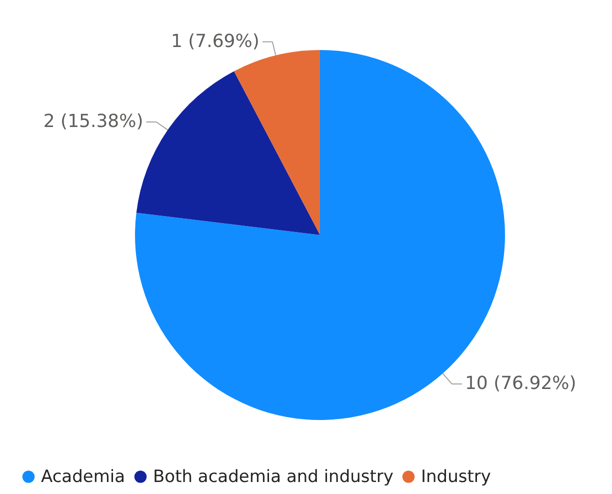  What do you see at coordinates (93, 121) in the screenshot?
I see `data-label: 2 (15.38%)` at bounding box center [93, 121].